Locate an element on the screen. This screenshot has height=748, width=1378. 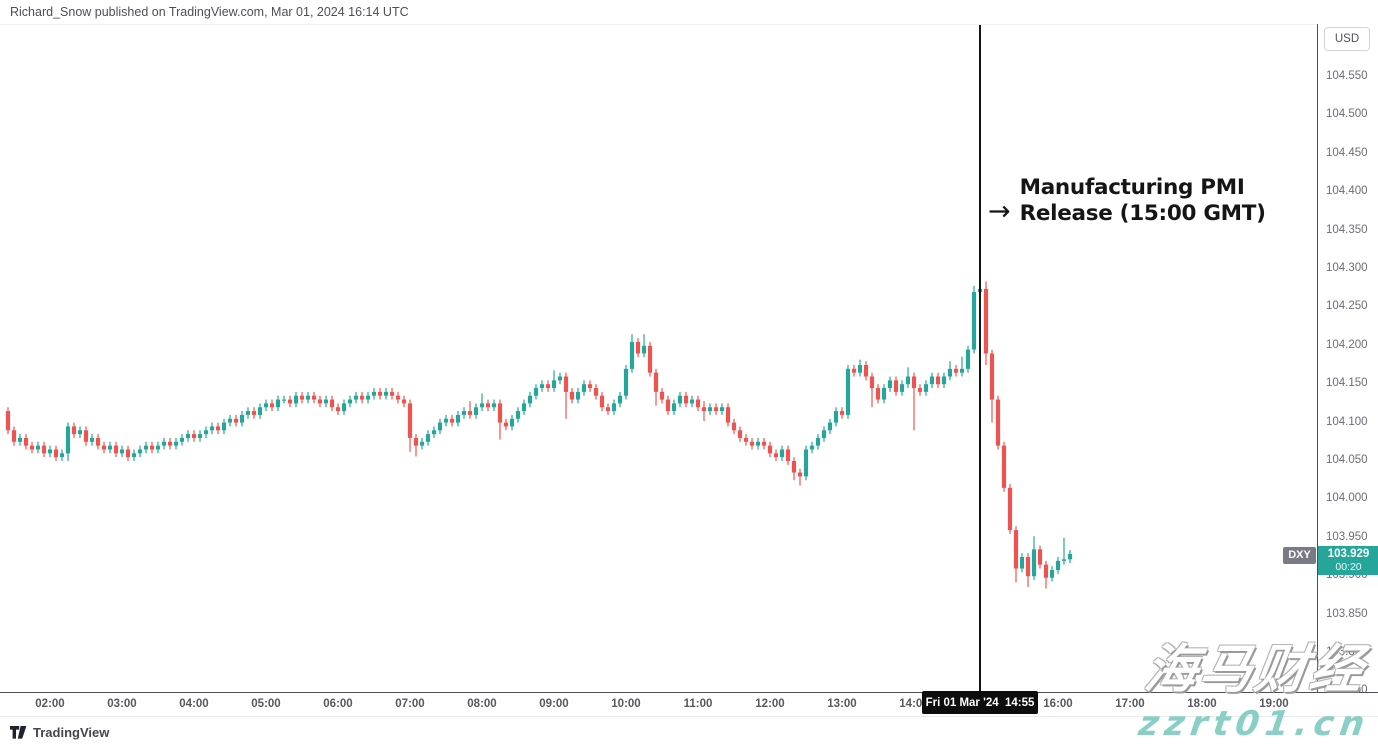
time-tick-label: 17:00 is located at coordinates (1130, 704).